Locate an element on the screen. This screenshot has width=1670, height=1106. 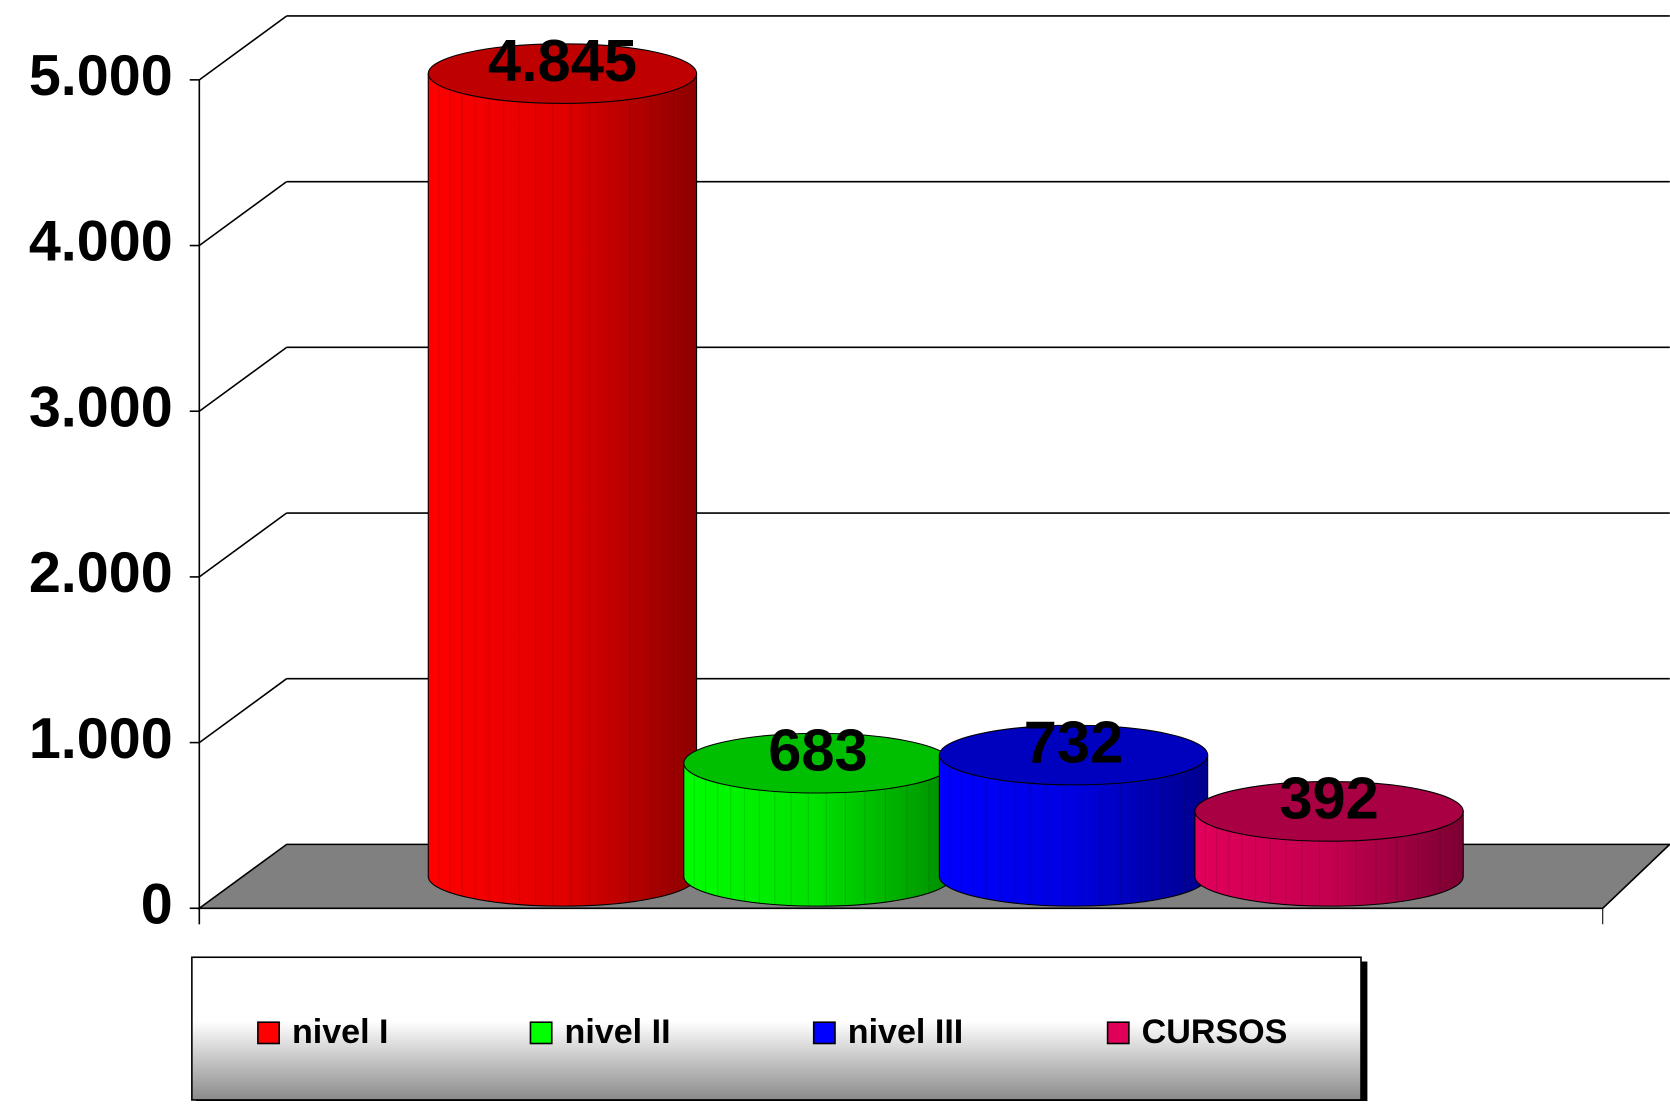
legend-label: CURSOS is located at coordinates (1215, 1032).